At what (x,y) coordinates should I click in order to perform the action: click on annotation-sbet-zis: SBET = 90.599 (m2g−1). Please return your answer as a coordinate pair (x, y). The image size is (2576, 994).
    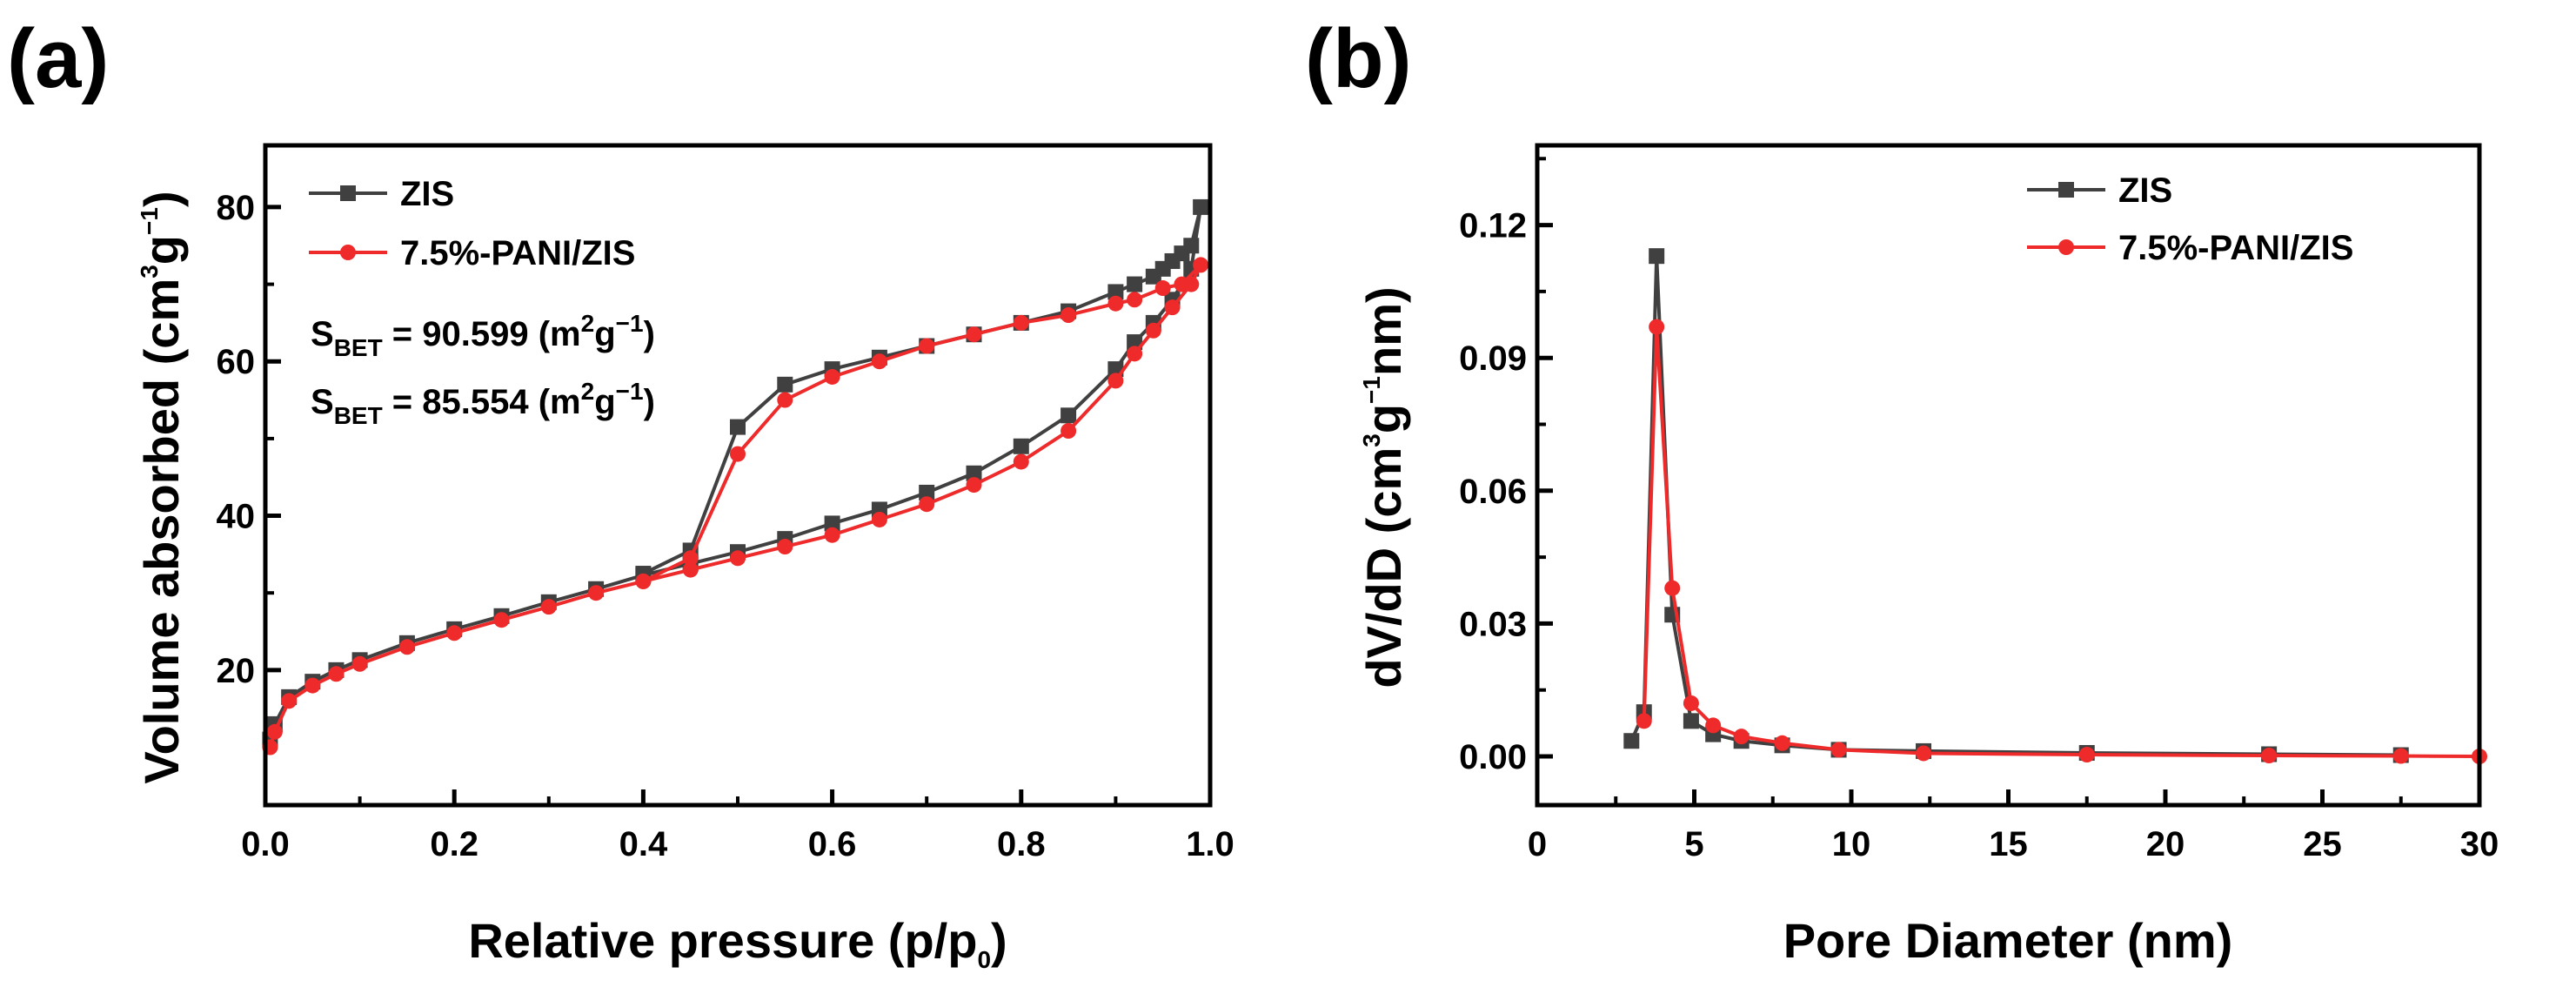
    Looking at the image, I should click on (483, 335).